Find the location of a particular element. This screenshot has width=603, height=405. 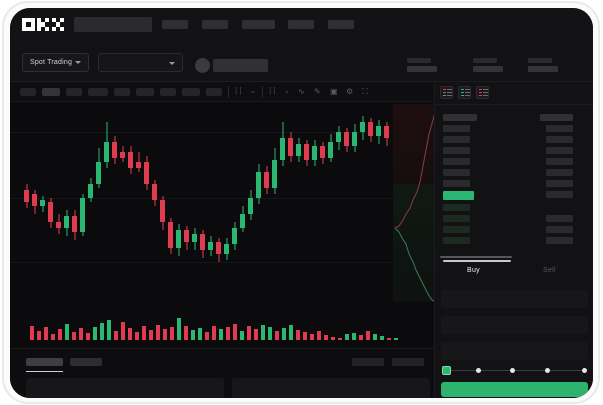

orderbook-header-price is located at coordinates (460, 117).